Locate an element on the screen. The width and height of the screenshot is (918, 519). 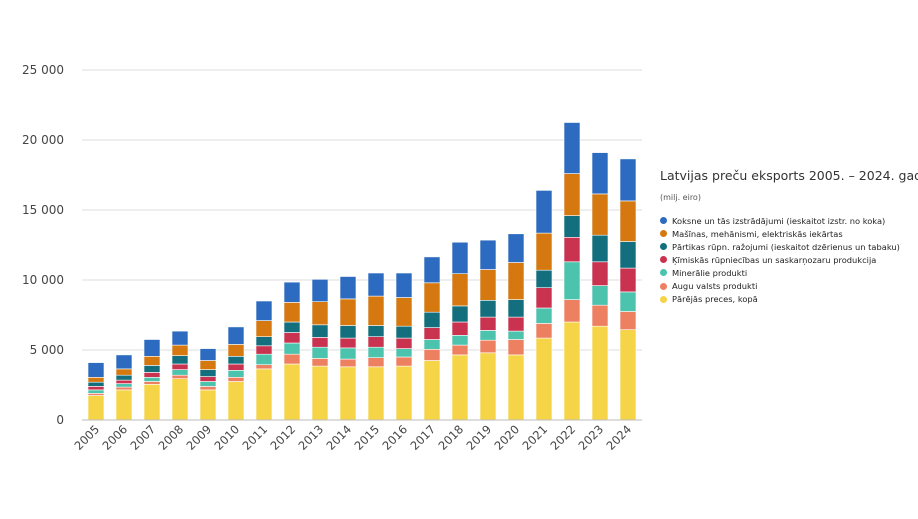
x-tick-label: 2005 is located at coordinates (87, 437).